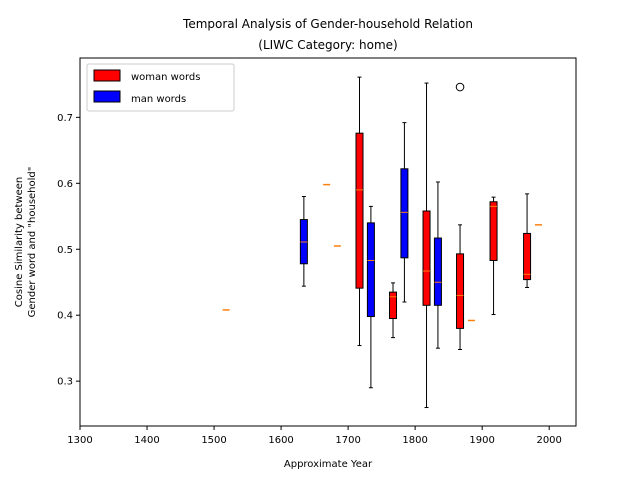  I want to click on x-tick-label: 1500, so click(213, 440).